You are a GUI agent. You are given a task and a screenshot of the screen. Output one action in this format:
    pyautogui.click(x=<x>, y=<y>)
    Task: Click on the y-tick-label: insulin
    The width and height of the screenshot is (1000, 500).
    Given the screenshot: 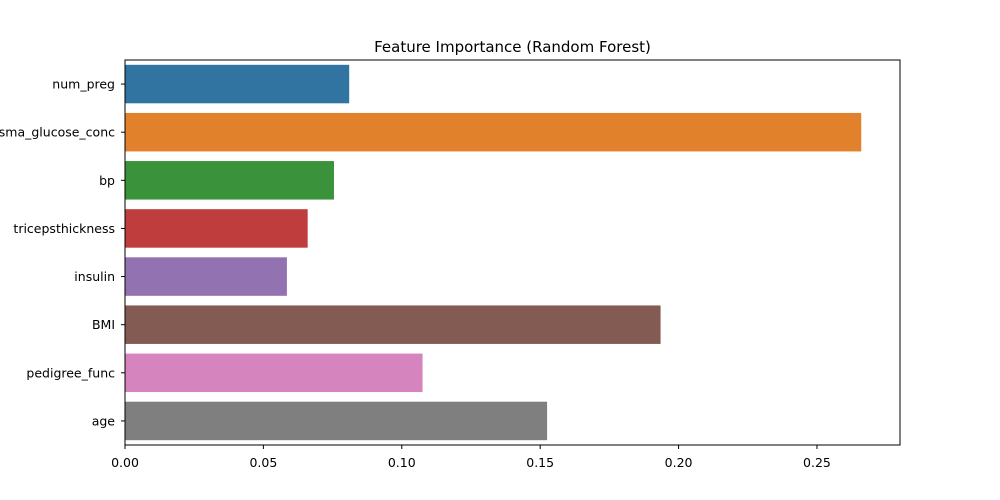 What is the action you would take?
    pyautogui.click(x=94, y=276)
    